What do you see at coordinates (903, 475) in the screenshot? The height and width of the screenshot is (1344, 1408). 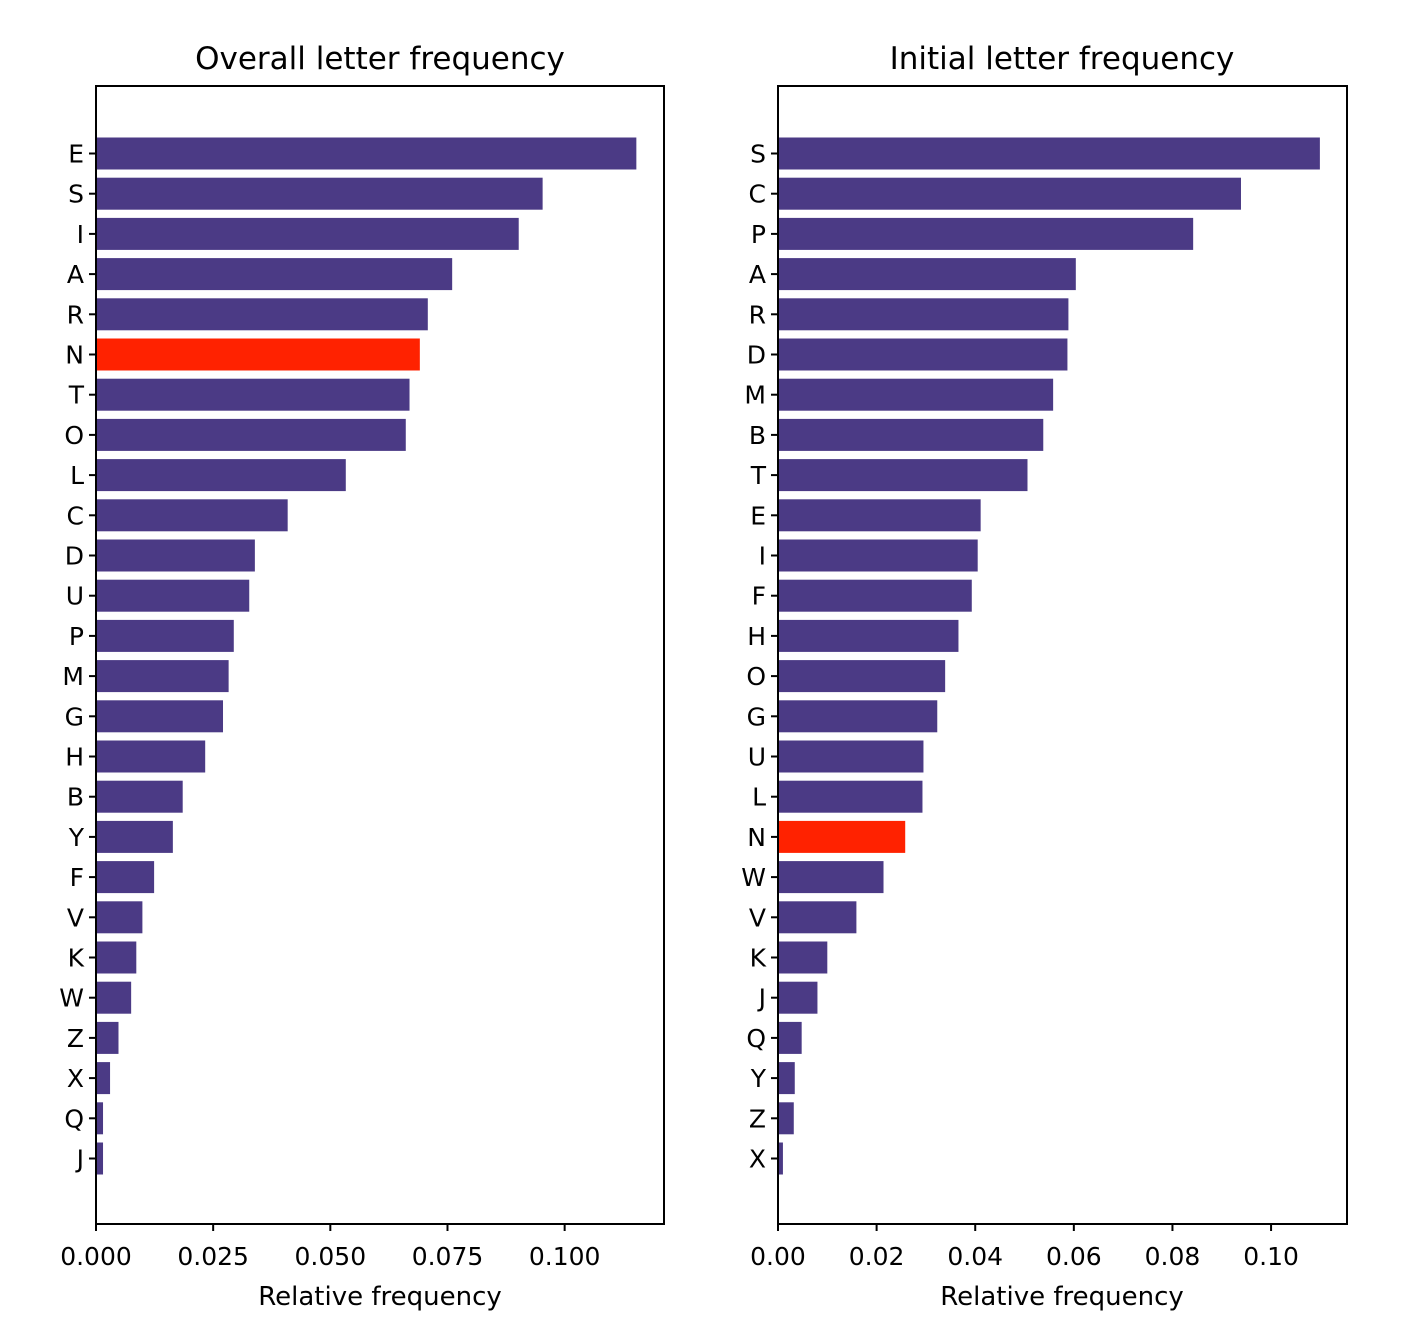 I see `bar-t` at bounding box center [903, 475].